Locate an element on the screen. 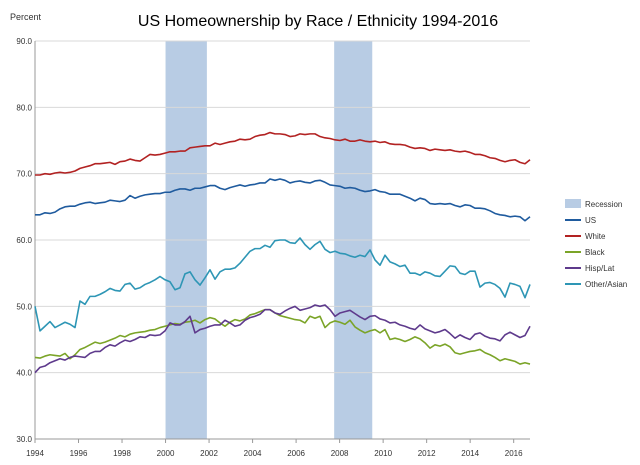 The width and height of the screenshot is (640, 465). y-tick-label: 90.0 is located at coordinates (24, 41).